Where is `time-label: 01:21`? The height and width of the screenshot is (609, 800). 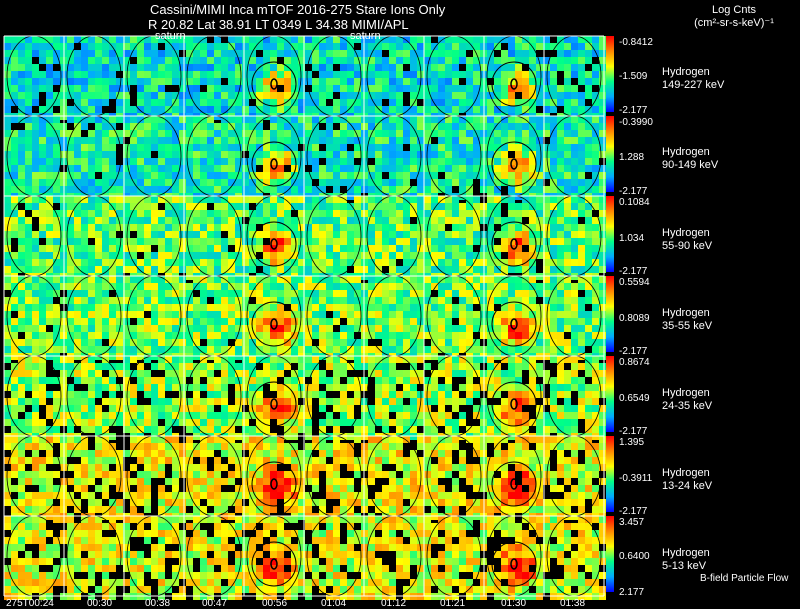 time-label: 01:21 is located at coordinates (453, 603).